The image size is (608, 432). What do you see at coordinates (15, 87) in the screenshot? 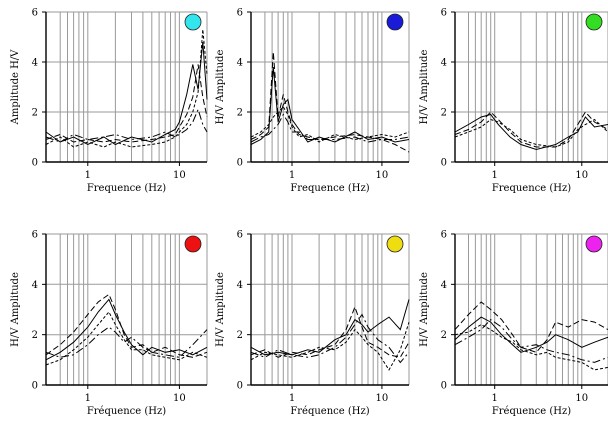
I see `y-axis-label: Amplitude H/V` at bounding box center [15, 87].